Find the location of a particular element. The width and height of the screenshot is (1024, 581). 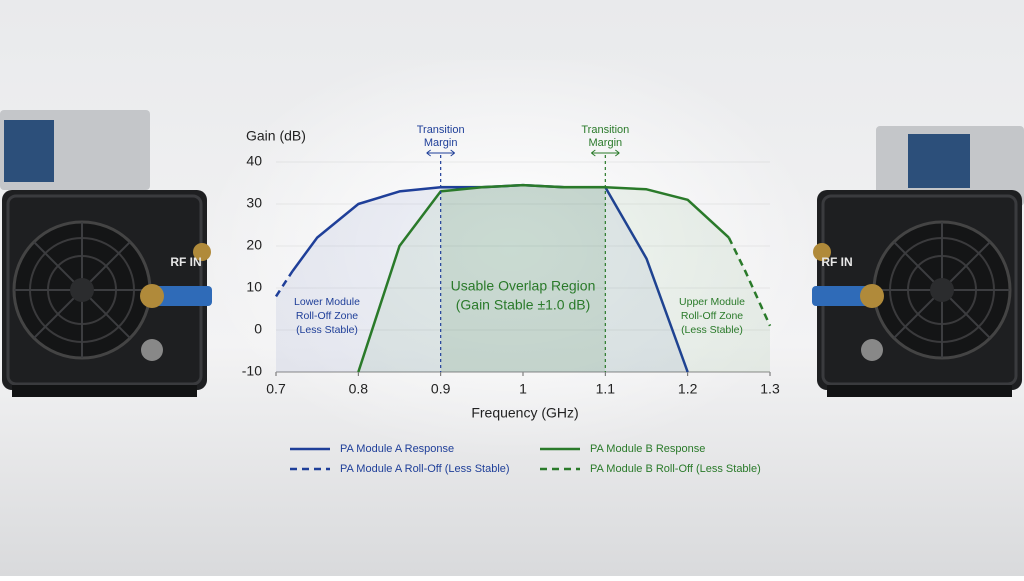

y-tick-label: 0 is located at coordinates (258, 329).